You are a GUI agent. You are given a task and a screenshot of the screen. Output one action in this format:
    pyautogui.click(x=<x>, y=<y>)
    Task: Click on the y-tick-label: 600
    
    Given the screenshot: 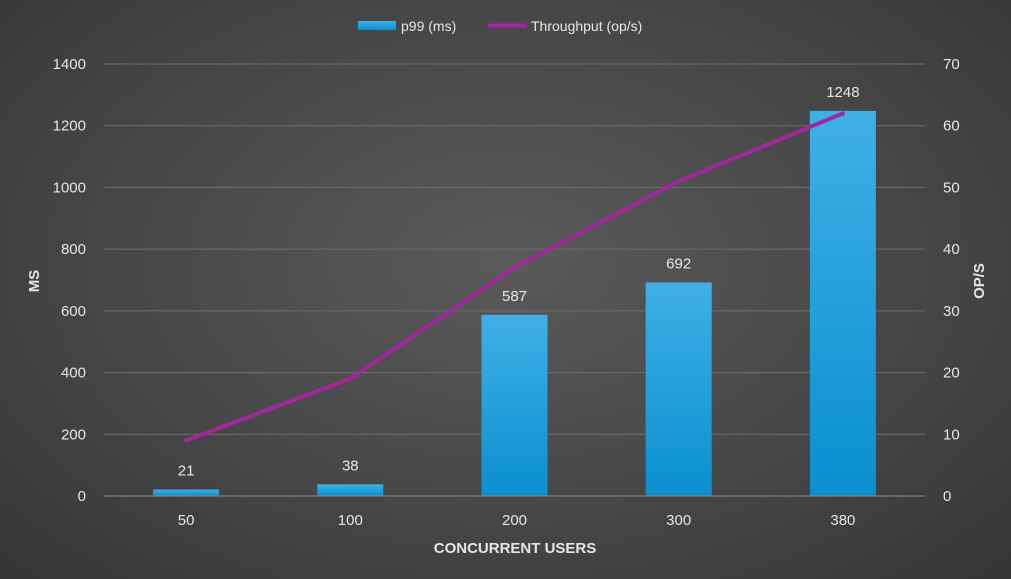 What is the action you would take?
    pyautogui.click(x=73, y=311)
    